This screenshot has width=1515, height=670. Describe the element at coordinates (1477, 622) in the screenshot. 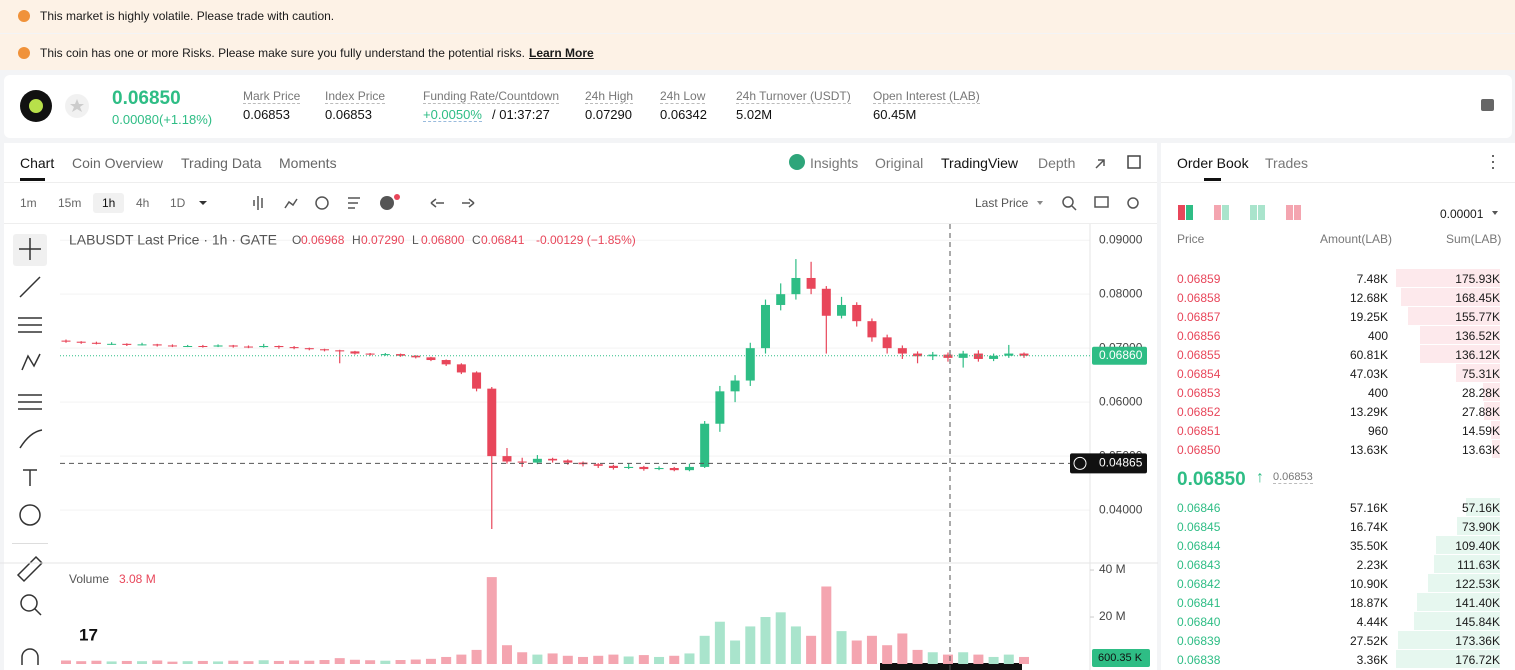

I see `ob-sum: 145.84K` at that location.